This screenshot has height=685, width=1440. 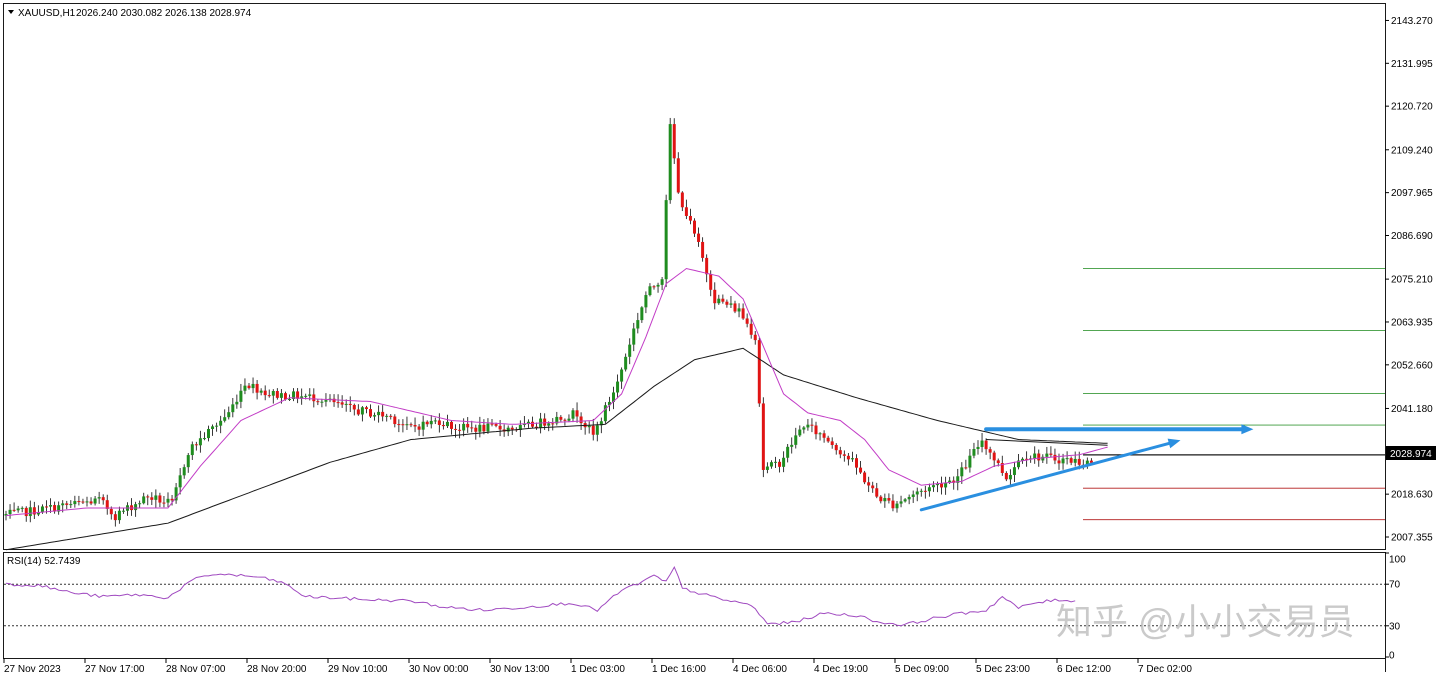 What do you see at coordinates (1412, 495) in the screenshot?
I see `price-tick-label: 2018.630` at bounding box center [1412, 495].